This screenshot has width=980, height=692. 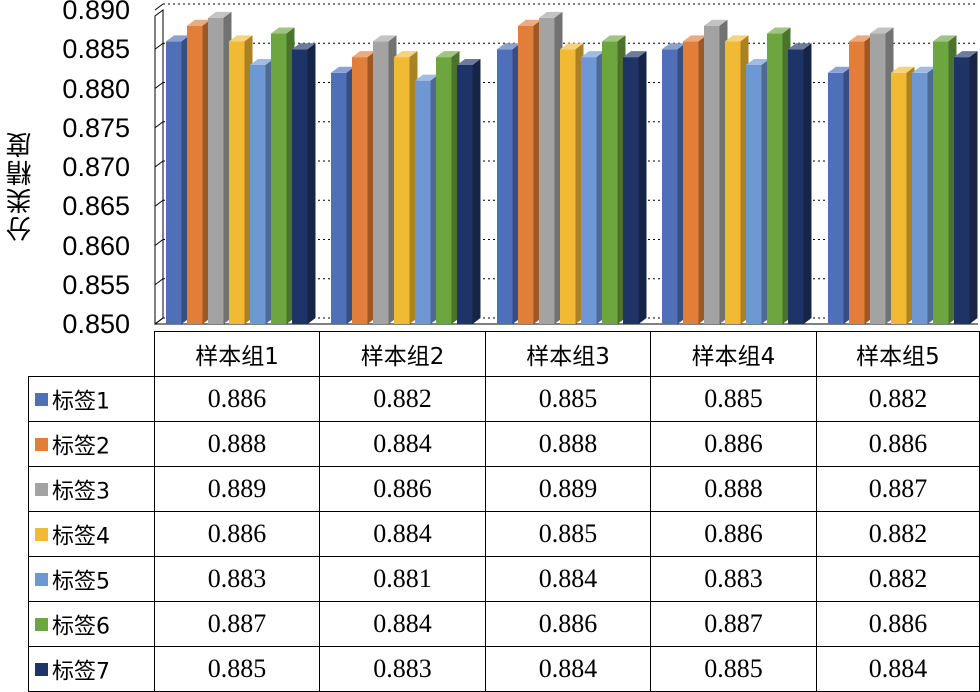 I want to click on legend-entry: 标签7, so click(x=91, y=669).